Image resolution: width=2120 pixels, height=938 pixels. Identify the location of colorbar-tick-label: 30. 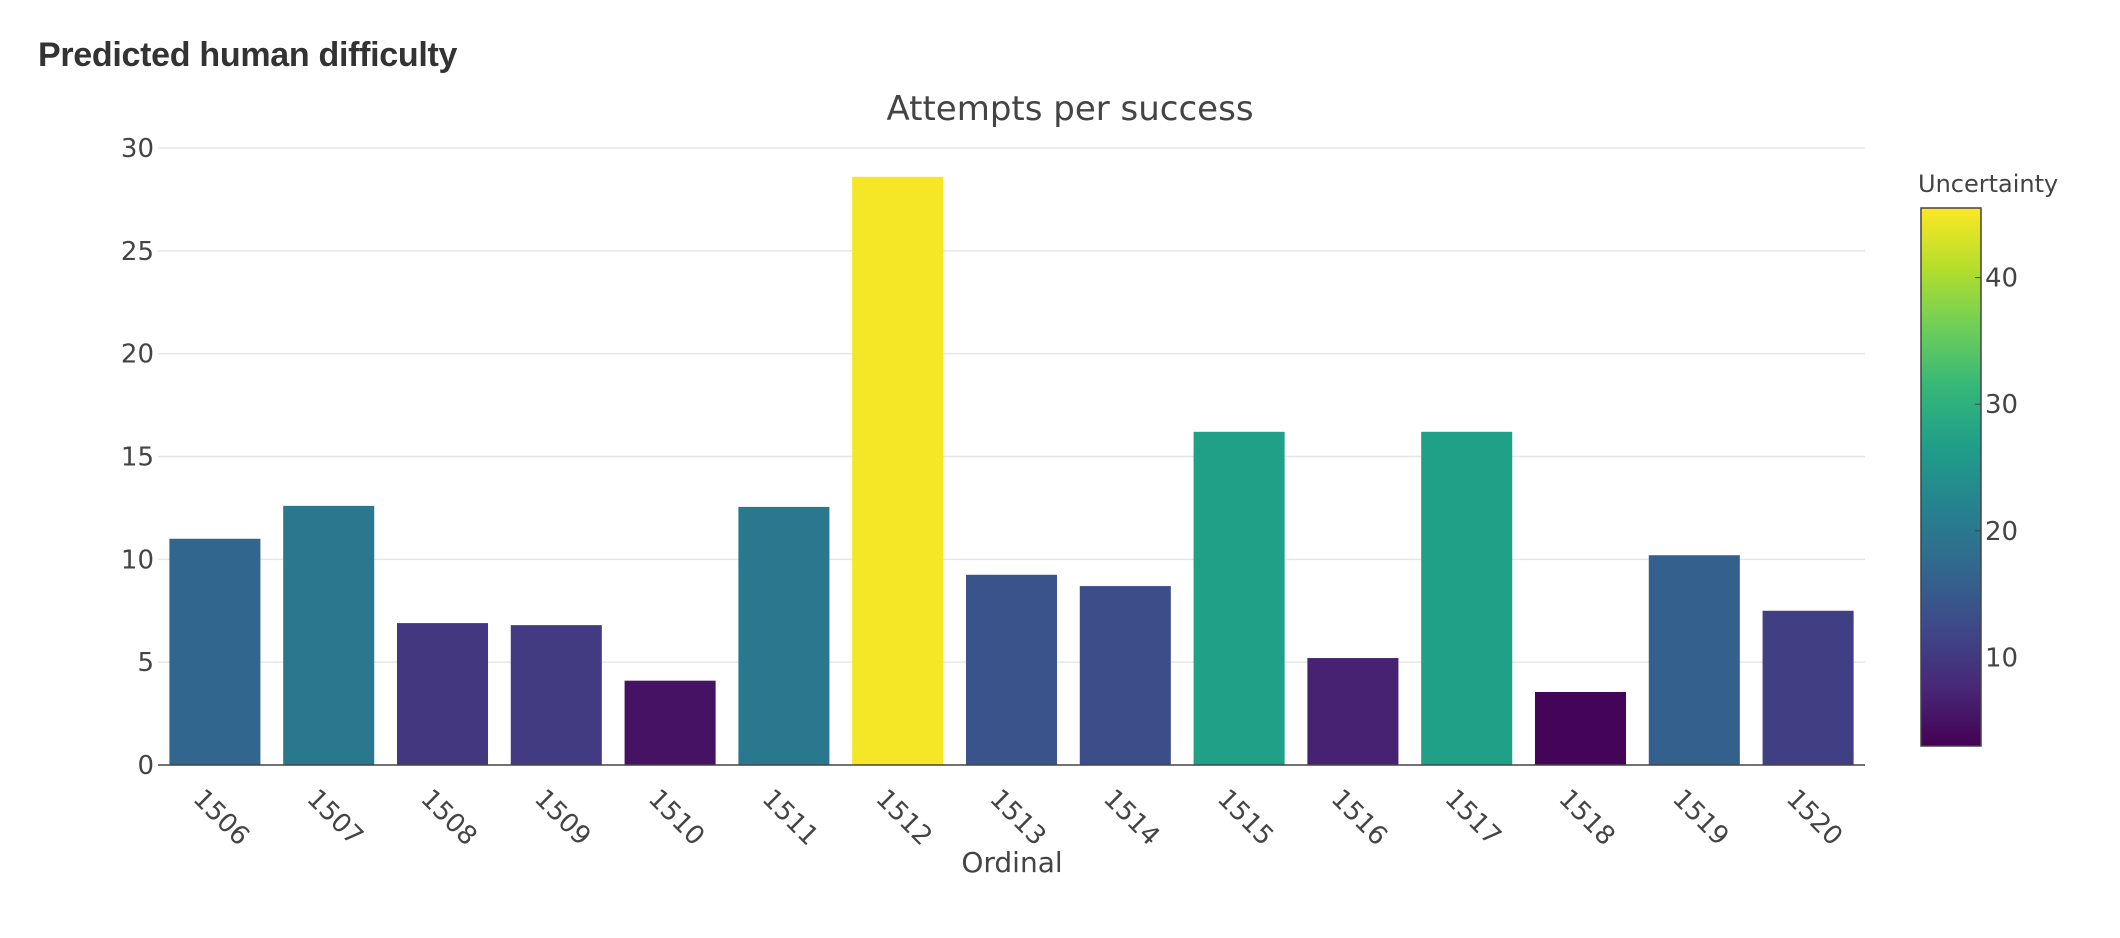
(2001, 405).